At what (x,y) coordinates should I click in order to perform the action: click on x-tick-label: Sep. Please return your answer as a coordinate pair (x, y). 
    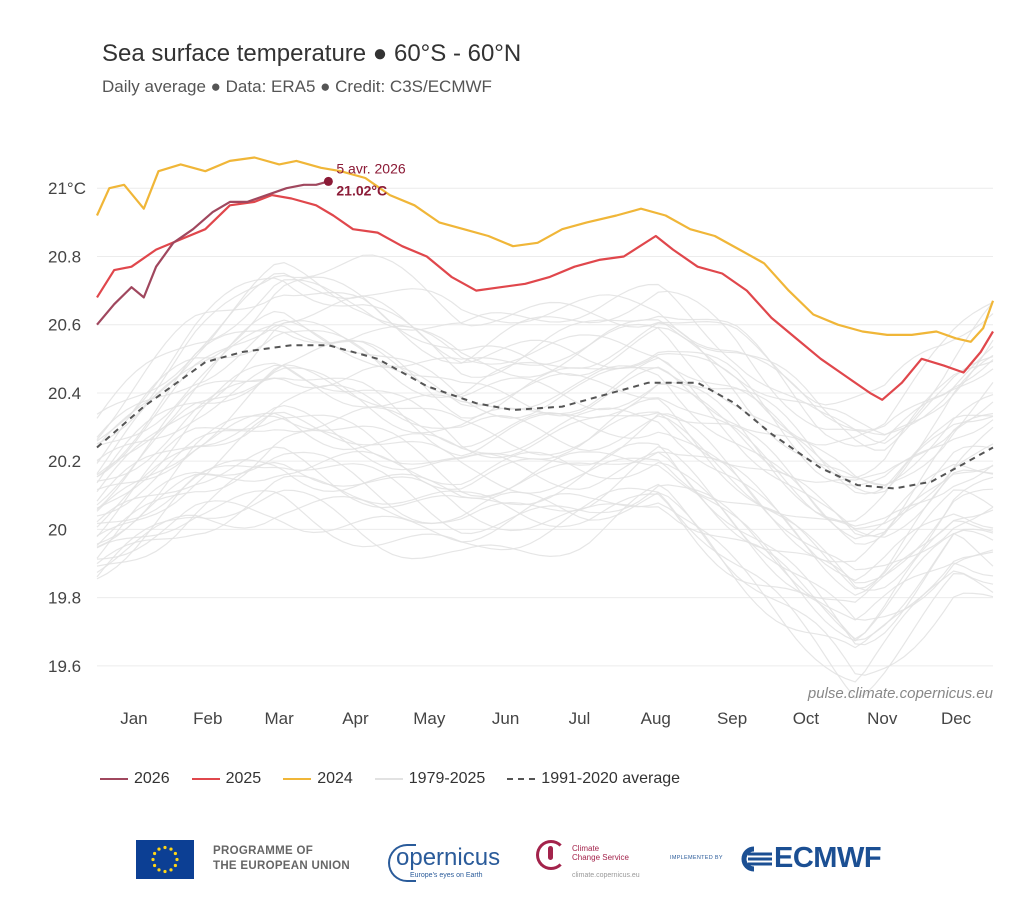
    Looking at the image, I should click on (732, 718).